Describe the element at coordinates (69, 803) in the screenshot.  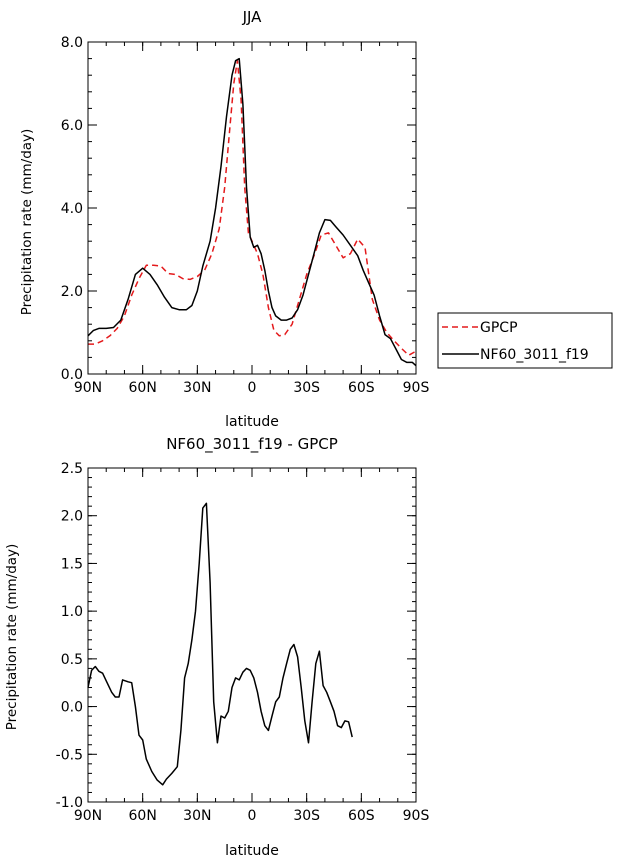
I see `bottom-y-tick-label: -1.0` at that location.